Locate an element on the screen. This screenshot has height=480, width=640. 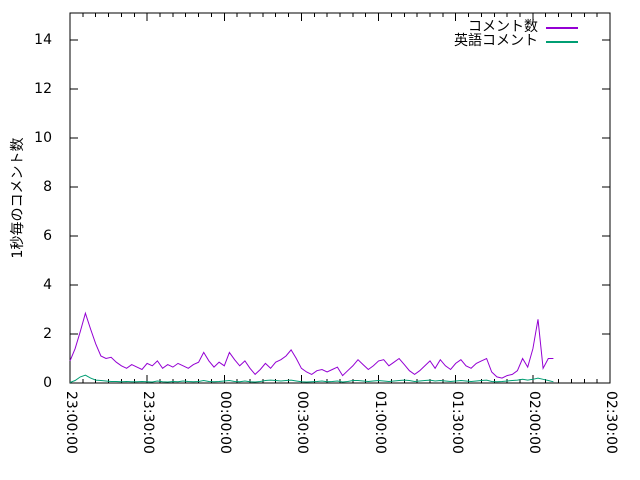
x-tick-label: 23:30:00 is located at coordinates (148, 422).